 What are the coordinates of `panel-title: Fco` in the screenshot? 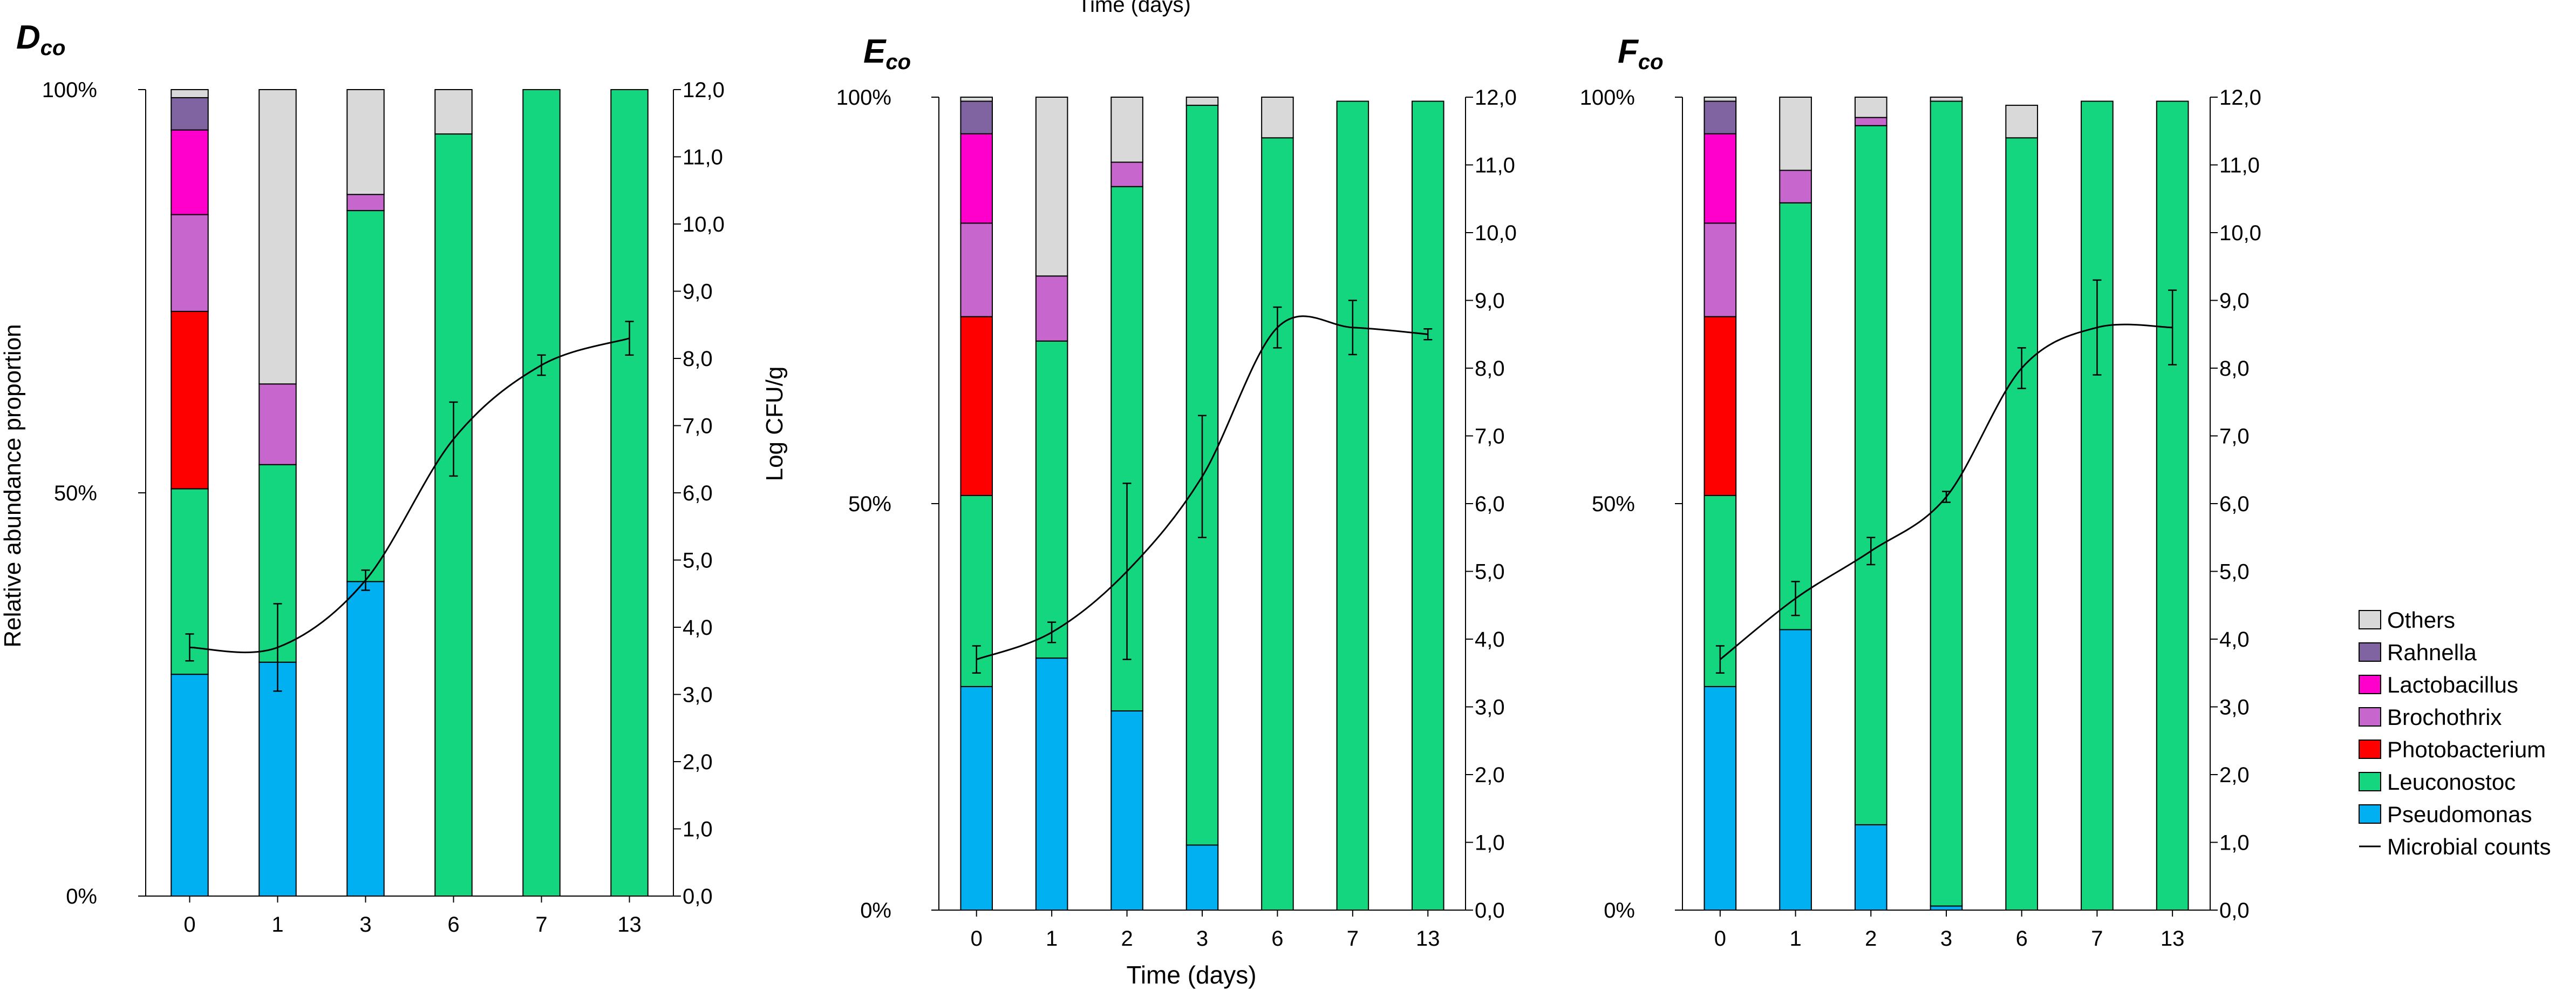 It's located at (1641, 53).